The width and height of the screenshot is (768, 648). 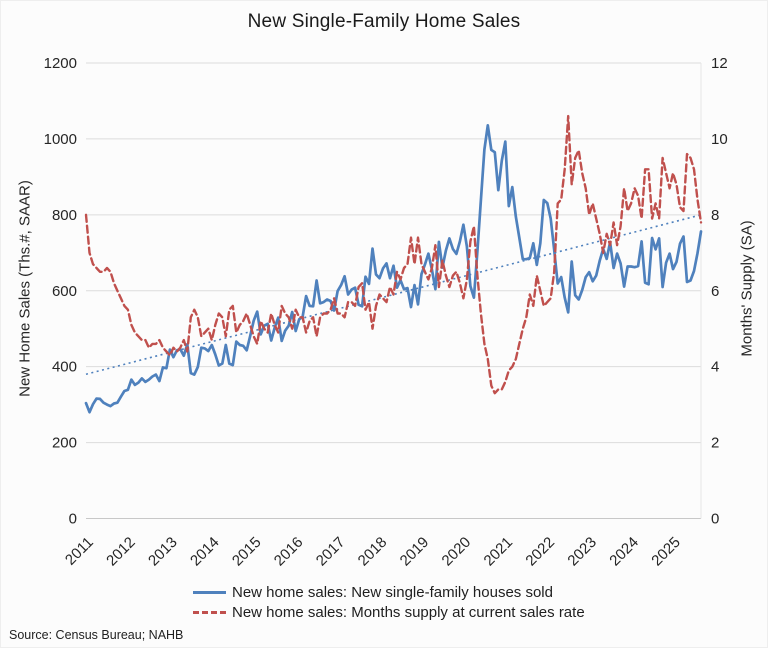 I want to click on right-axis-tick-label: 10, so click(x=719, y=139).